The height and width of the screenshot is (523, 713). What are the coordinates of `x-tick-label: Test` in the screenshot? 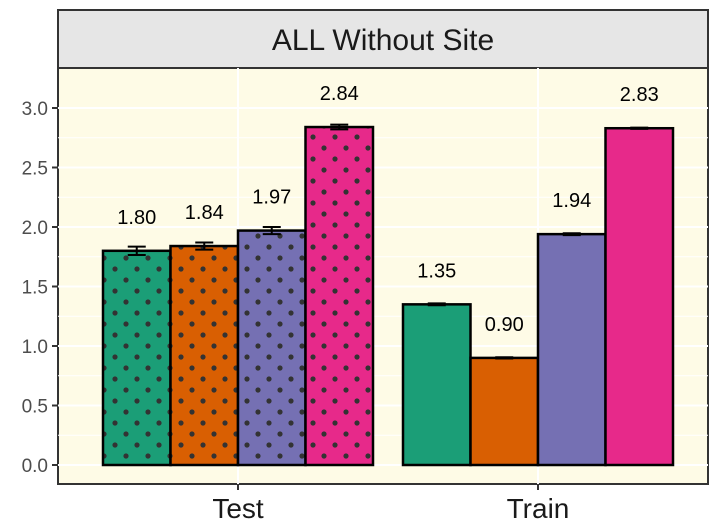 It's located at (238, 508).